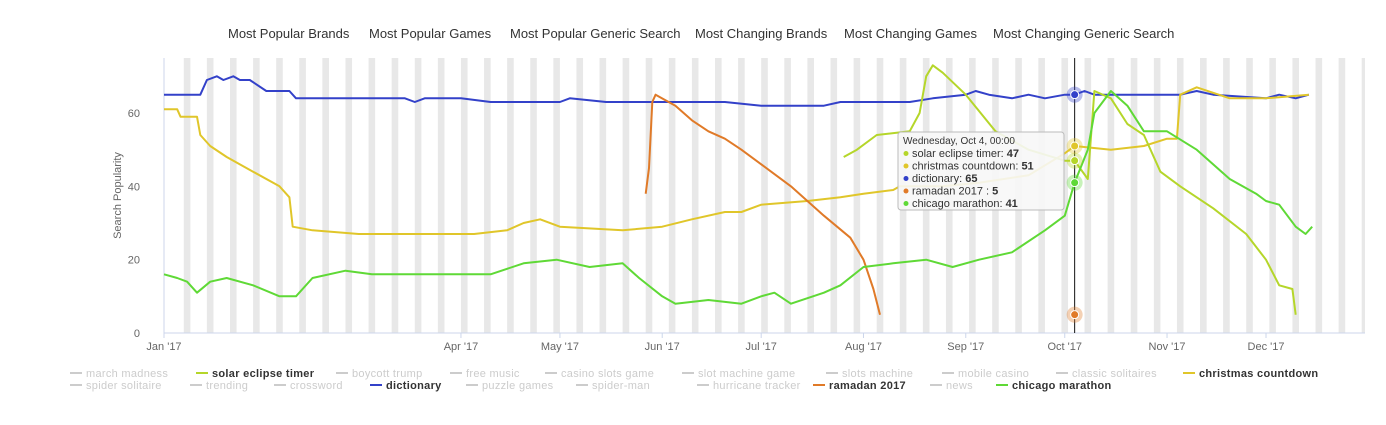 This screenshot has height=425, width=1386. I want to click on x-tick-label: Sep '17, so click(965, 347).